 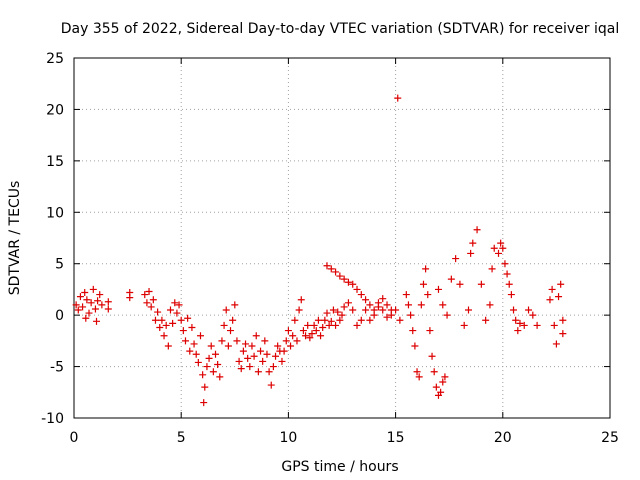 I want to click on y-tick-label: 5, so click(x=59, y=265).